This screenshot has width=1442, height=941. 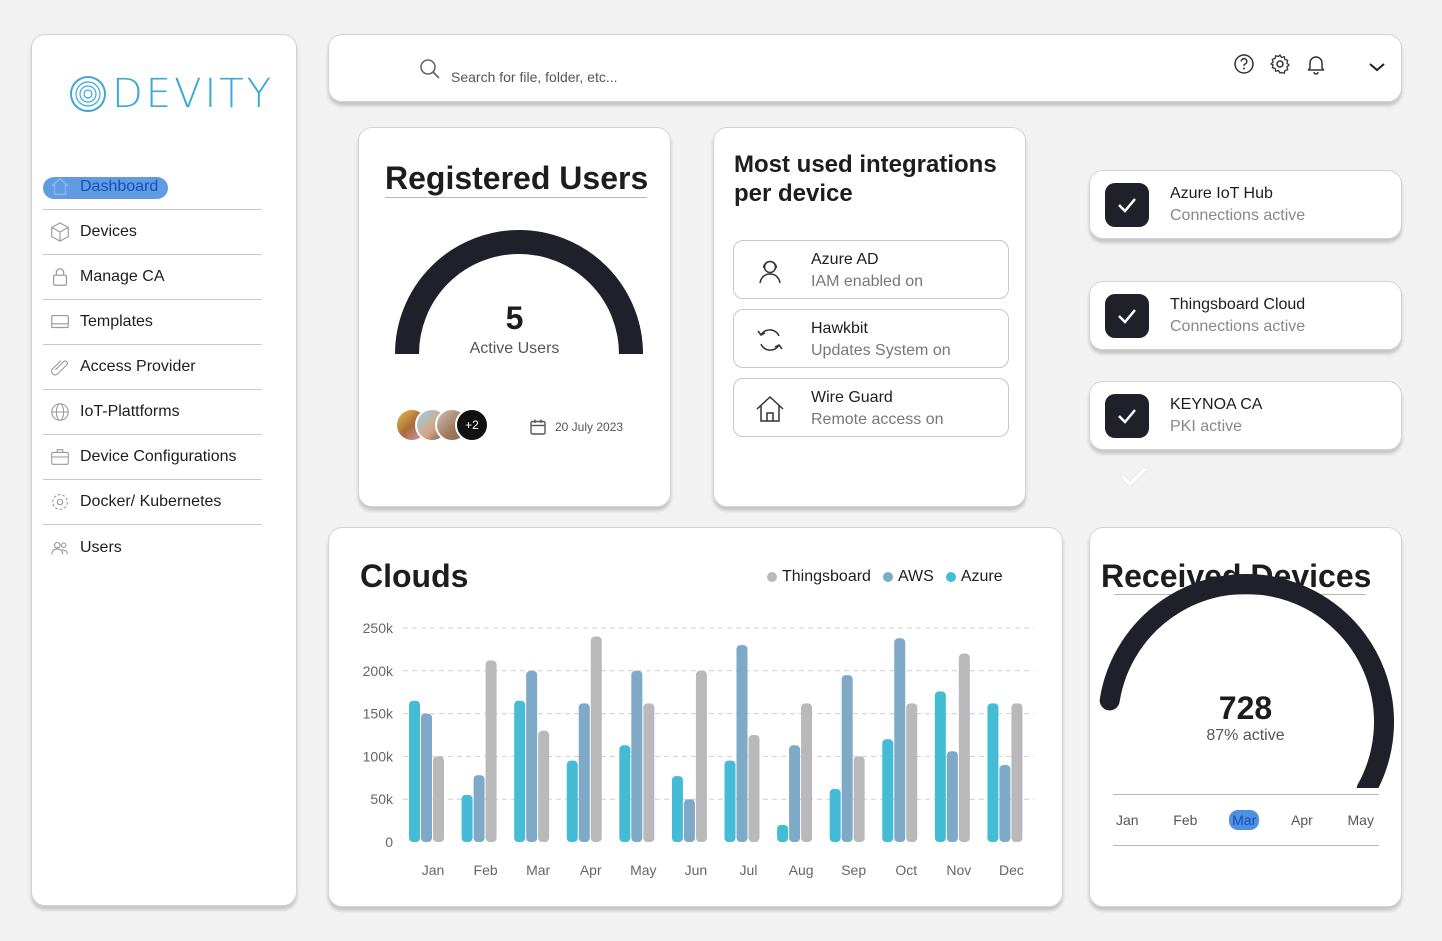 What do you see at coordinates (1127, 820) in the screenshot?
I see `month-tab-jan: Jan` at bounding box center [1127, 820].